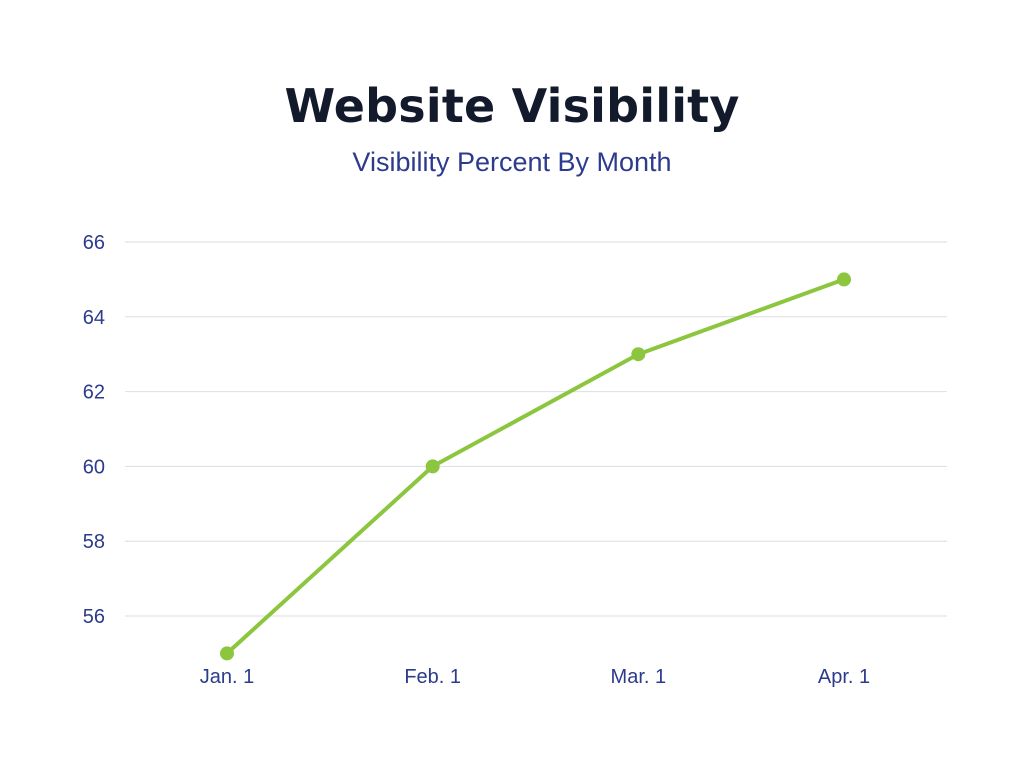 The width and height of the screenshot is (1024, 768). Describe the element at coordinates (94, 467) in the screenshot. I see `y-tick-label: 60` at that location.